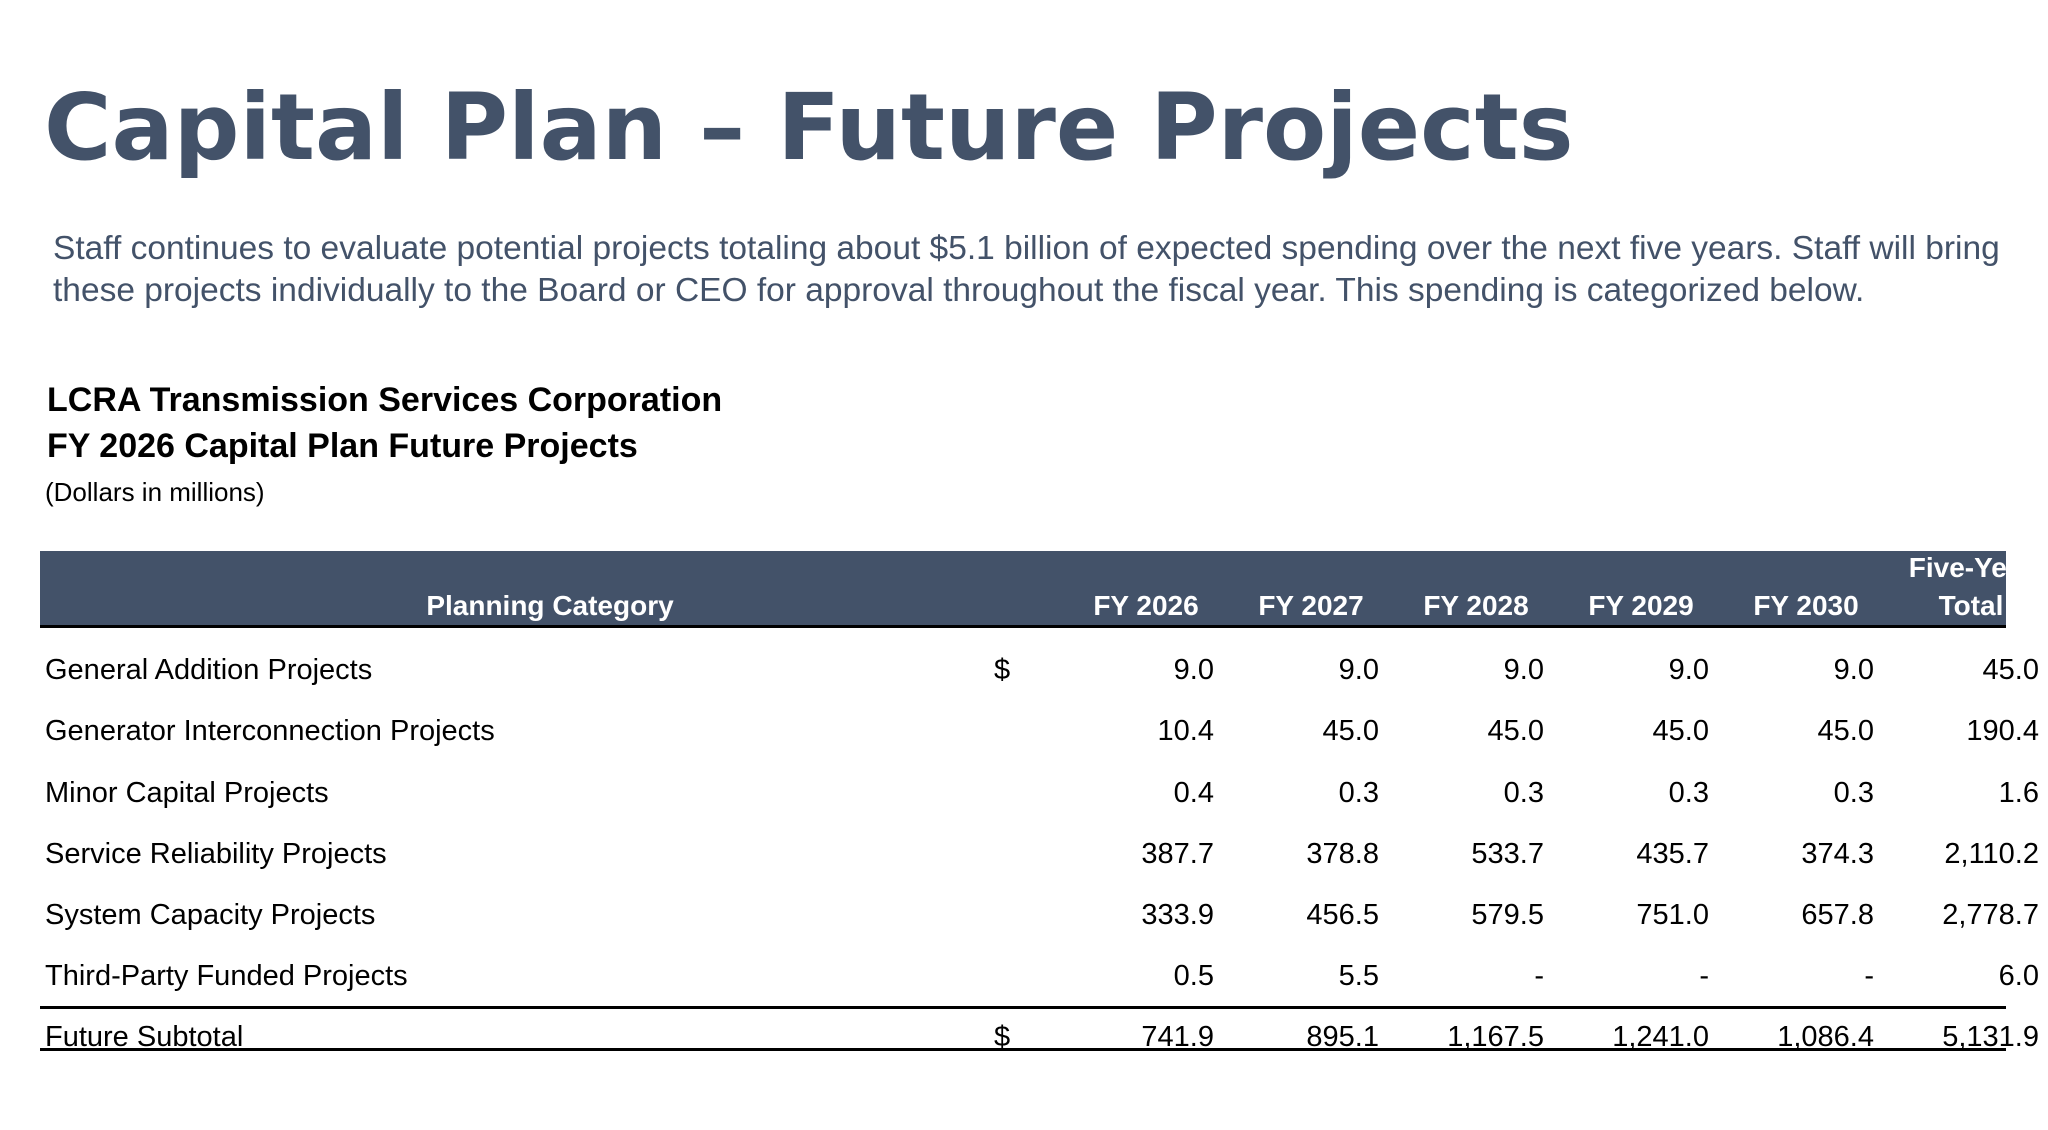 The width and height of the screenshot is (2048, 1130). I want to click on subtotal-five-year-total: 5,131.9, so click(1990, 1037).